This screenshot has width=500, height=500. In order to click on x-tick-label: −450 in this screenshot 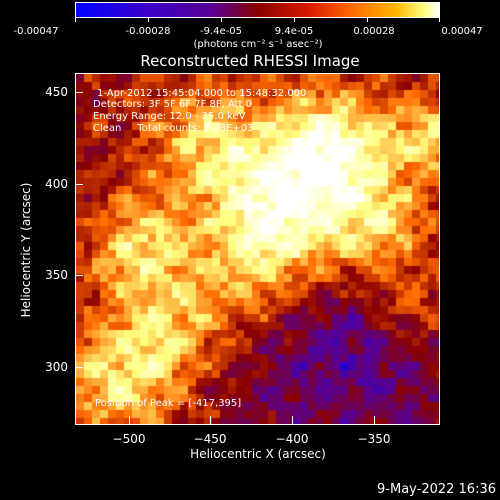, I will do `click(210, 439)`.